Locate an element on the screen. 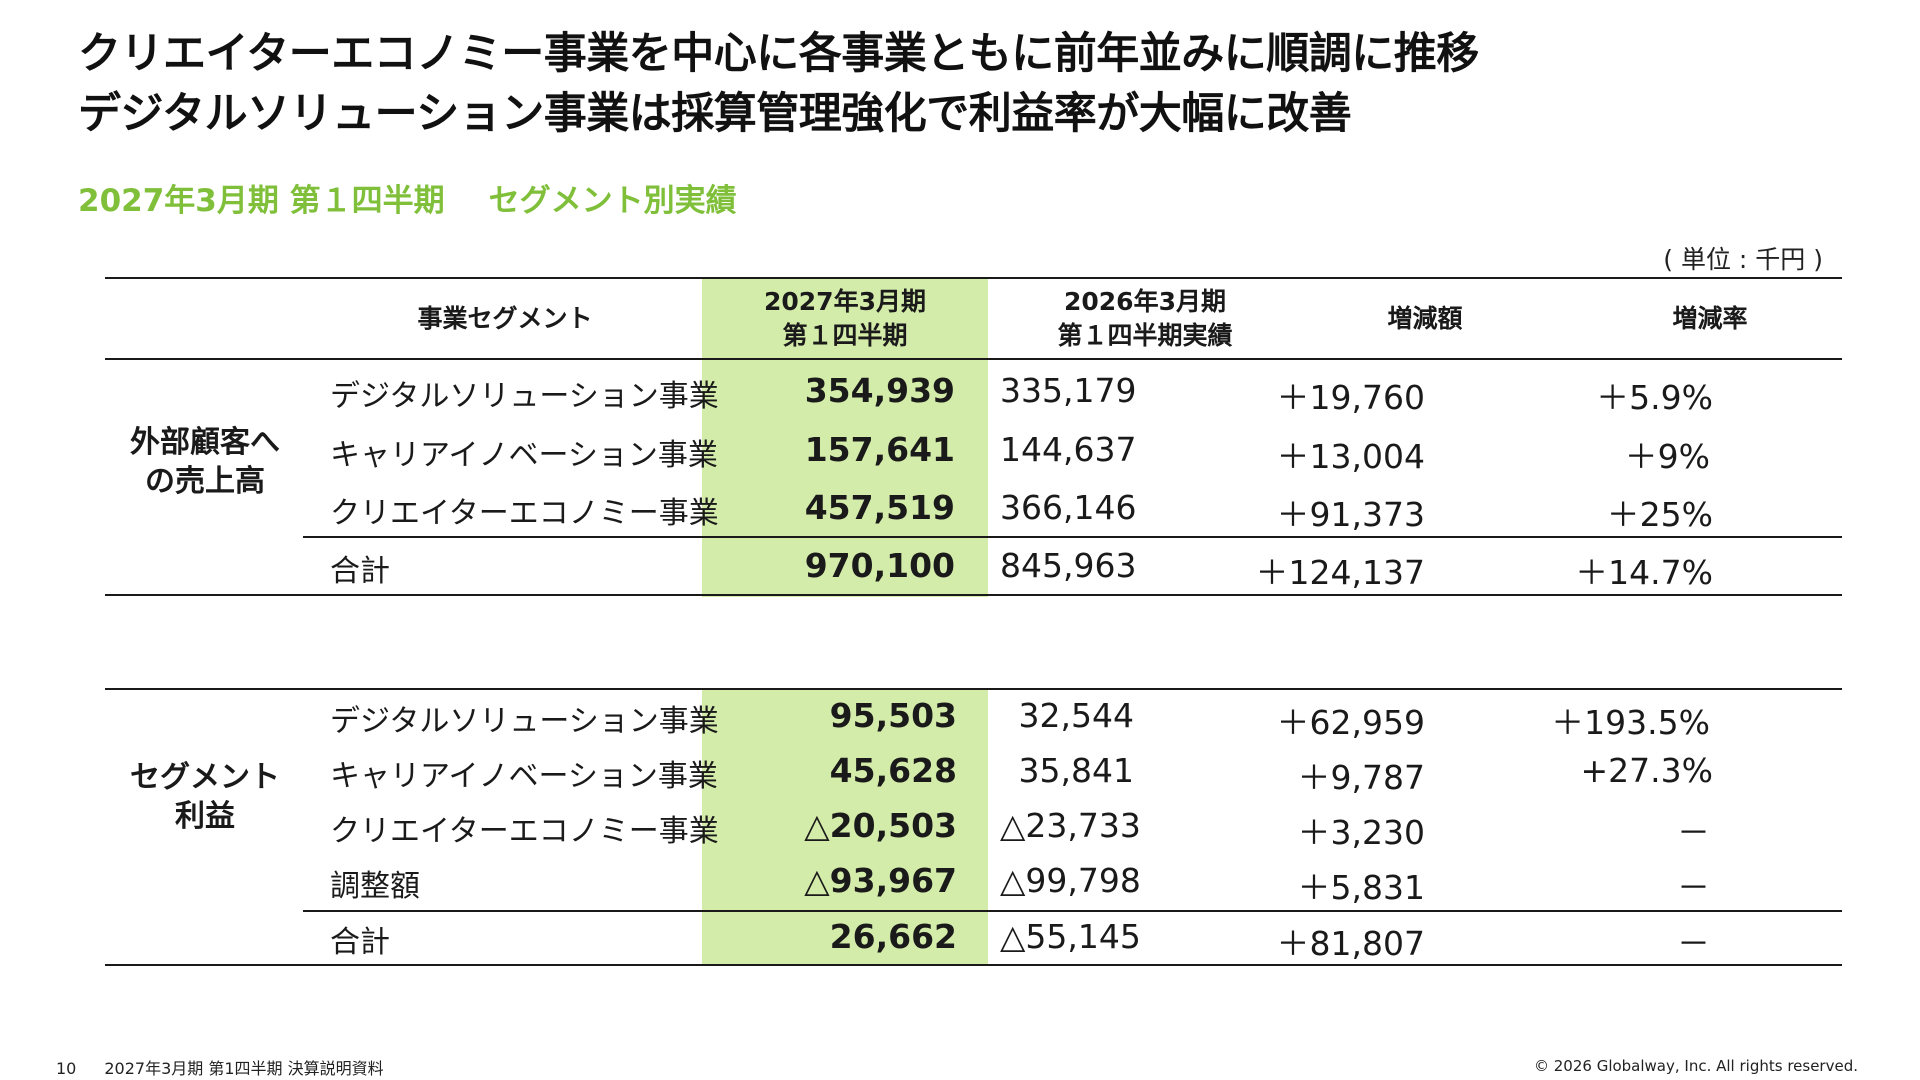  section-subtitle: 2027年3月期 第１四半期 セグメント別実績 is located at coordinates (407, 197).